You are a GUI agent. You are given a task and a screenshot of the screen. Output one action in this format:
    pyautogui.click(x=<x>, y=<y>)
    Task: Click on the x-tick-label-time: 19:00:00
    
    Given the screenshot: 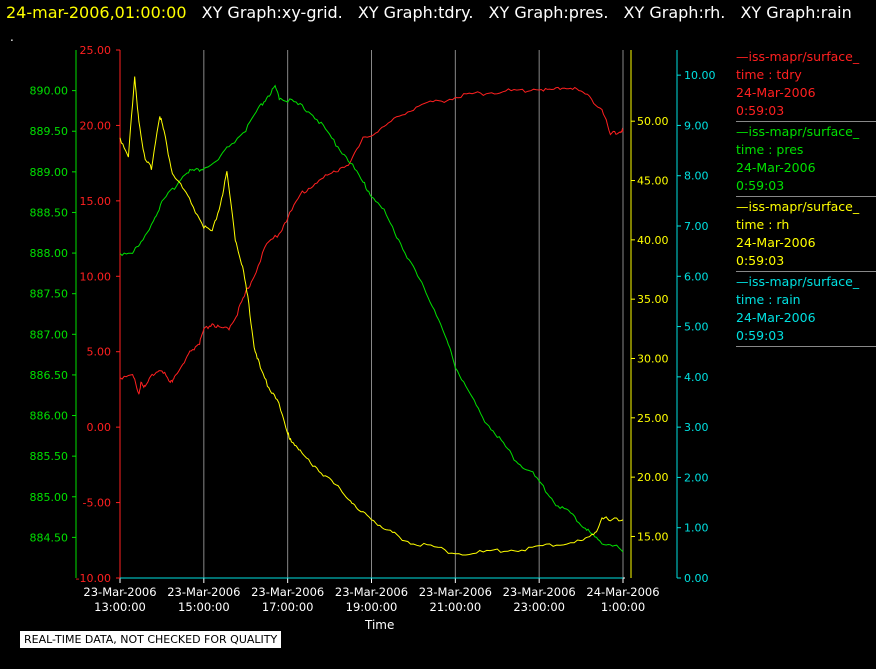 What is the action you would take?
    pyautogui.click(x=372, y=607)
    